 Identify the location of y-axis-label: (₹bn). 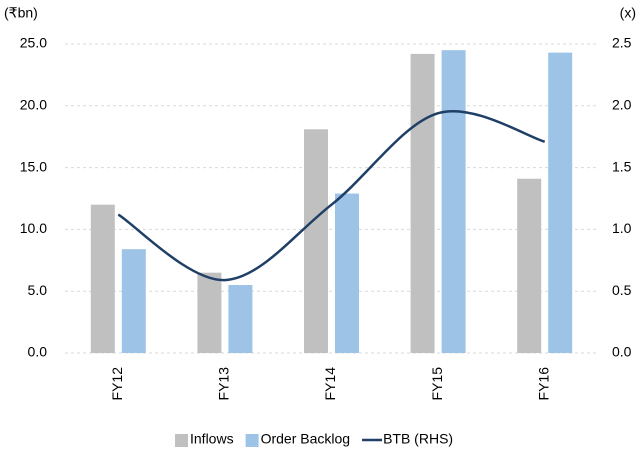
(21, 13).